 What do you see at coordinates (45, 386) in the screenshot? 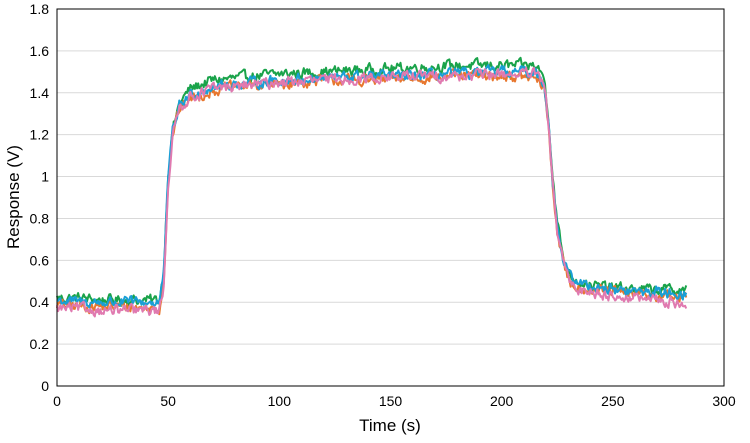
I see `y-tick-label: 0` at bounding box center [45, 386].